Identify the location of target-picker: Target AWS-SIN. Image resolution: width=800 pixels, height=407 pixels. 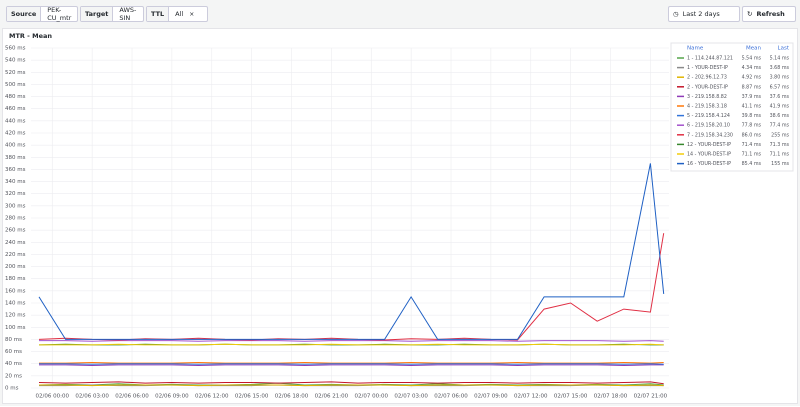
(112, 14).